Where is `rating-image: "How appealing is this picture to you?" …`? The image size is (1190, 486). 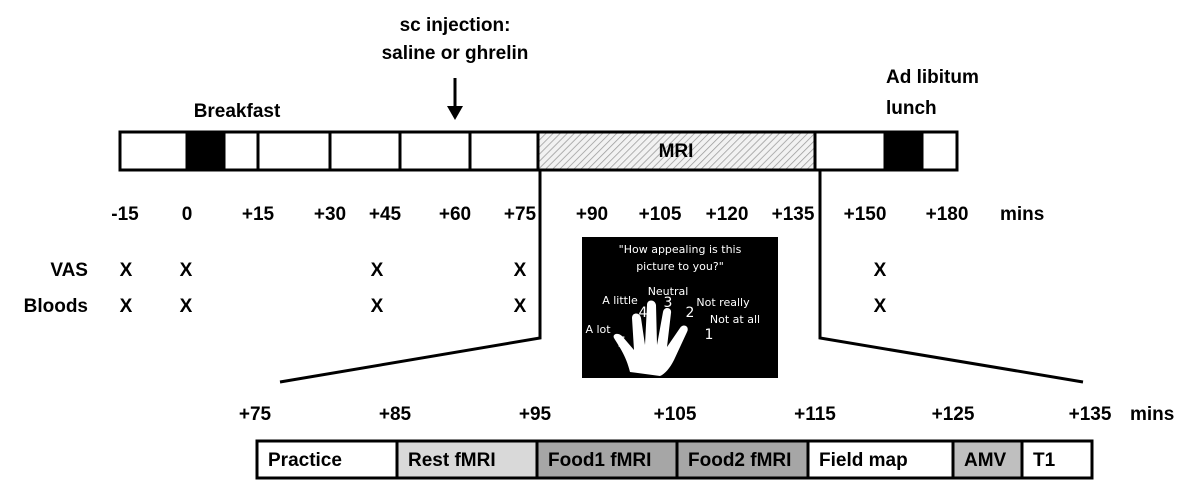
rating-image: "How appealing is this picture to you?" … is located at coordinates (680, 307).